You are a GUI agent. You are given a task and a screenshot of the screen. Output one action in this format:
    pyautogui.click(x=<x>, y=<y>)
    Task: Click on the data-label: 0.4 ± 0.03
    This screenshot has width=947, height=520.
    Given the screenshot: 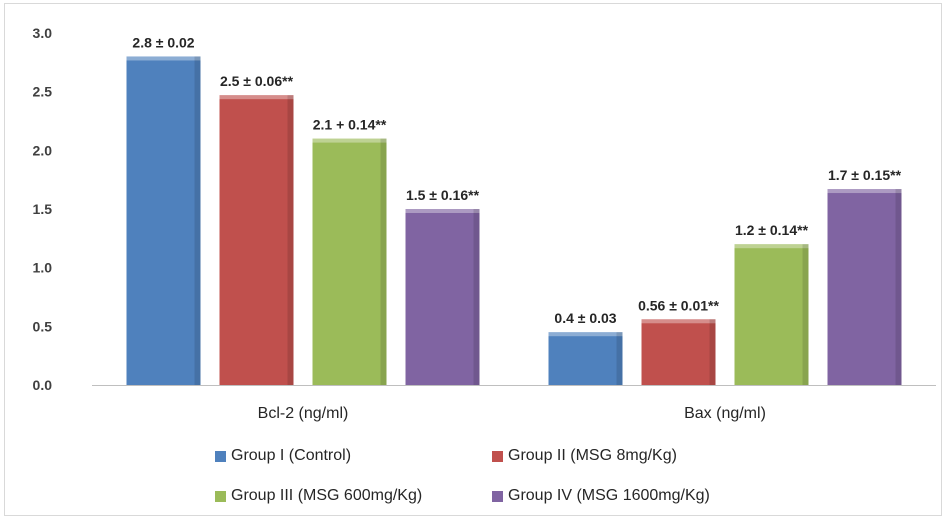 What is the action you would take?
    pyautogui.click(x=585, y=318)
    